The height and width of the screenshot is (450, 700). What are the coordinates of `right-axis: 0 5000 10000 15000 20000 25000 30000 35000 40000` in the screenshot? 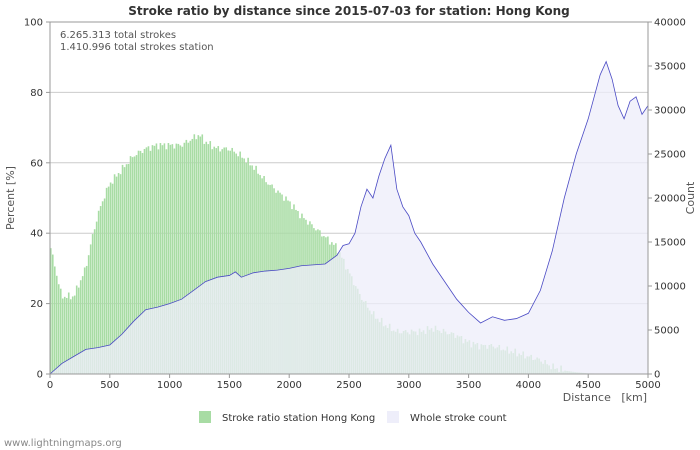 It's located at (667, 199).